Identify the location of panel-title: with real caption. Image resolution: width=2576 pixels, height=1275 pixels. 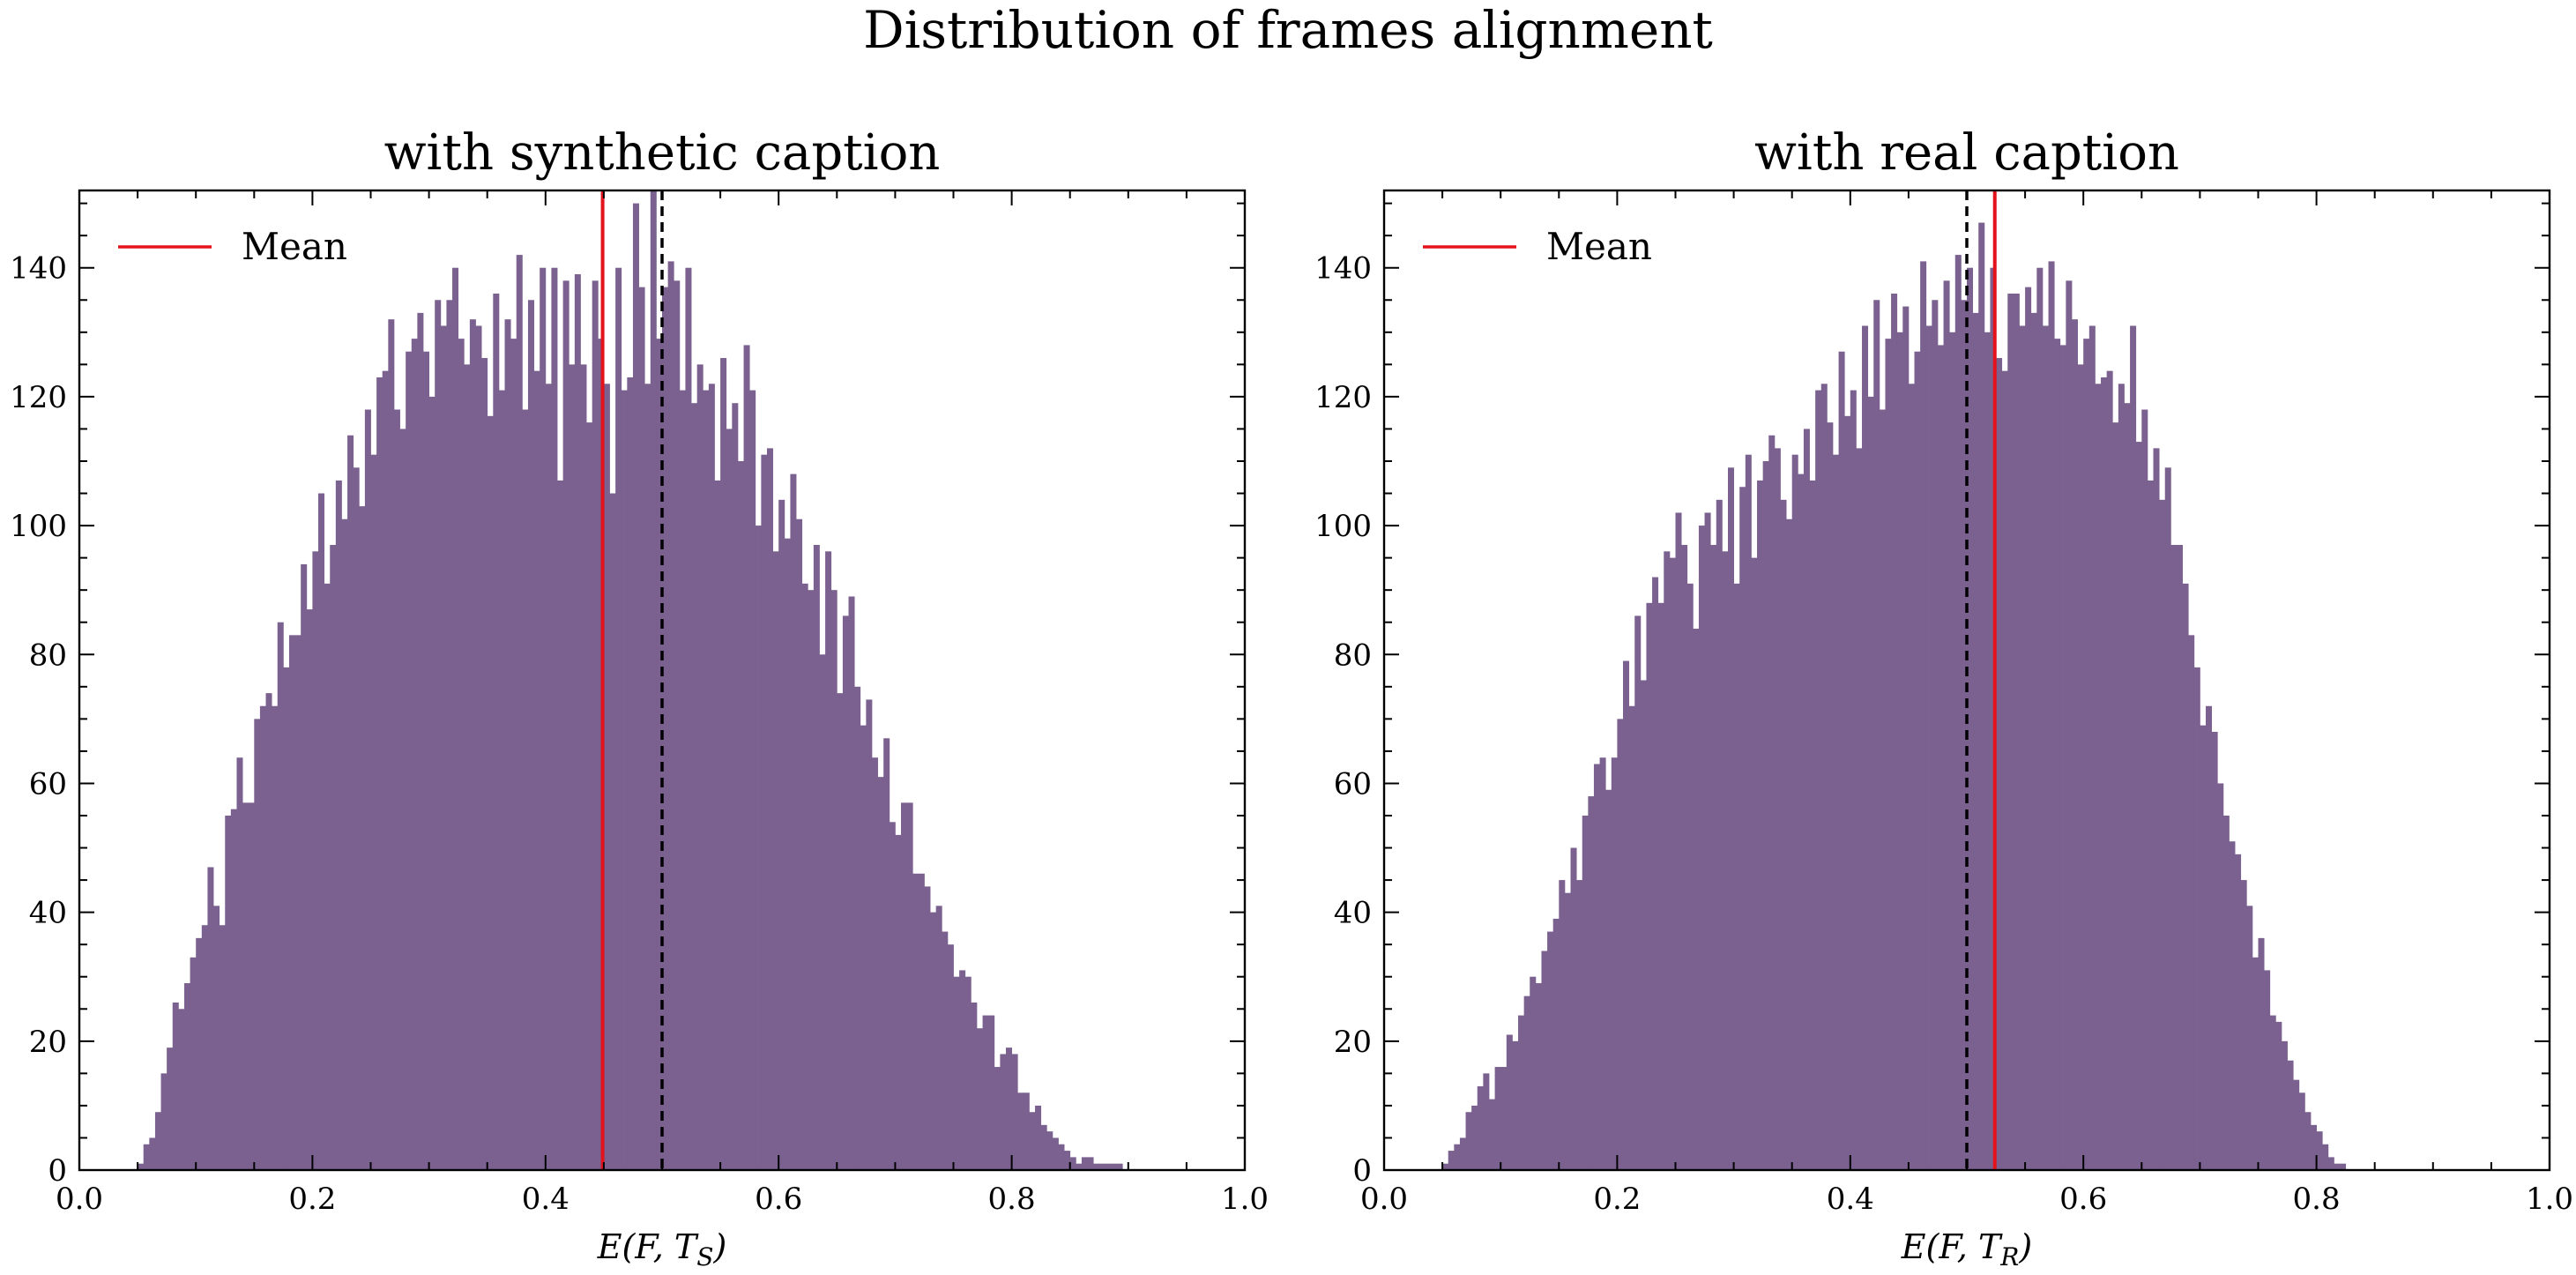
(1967, 153).